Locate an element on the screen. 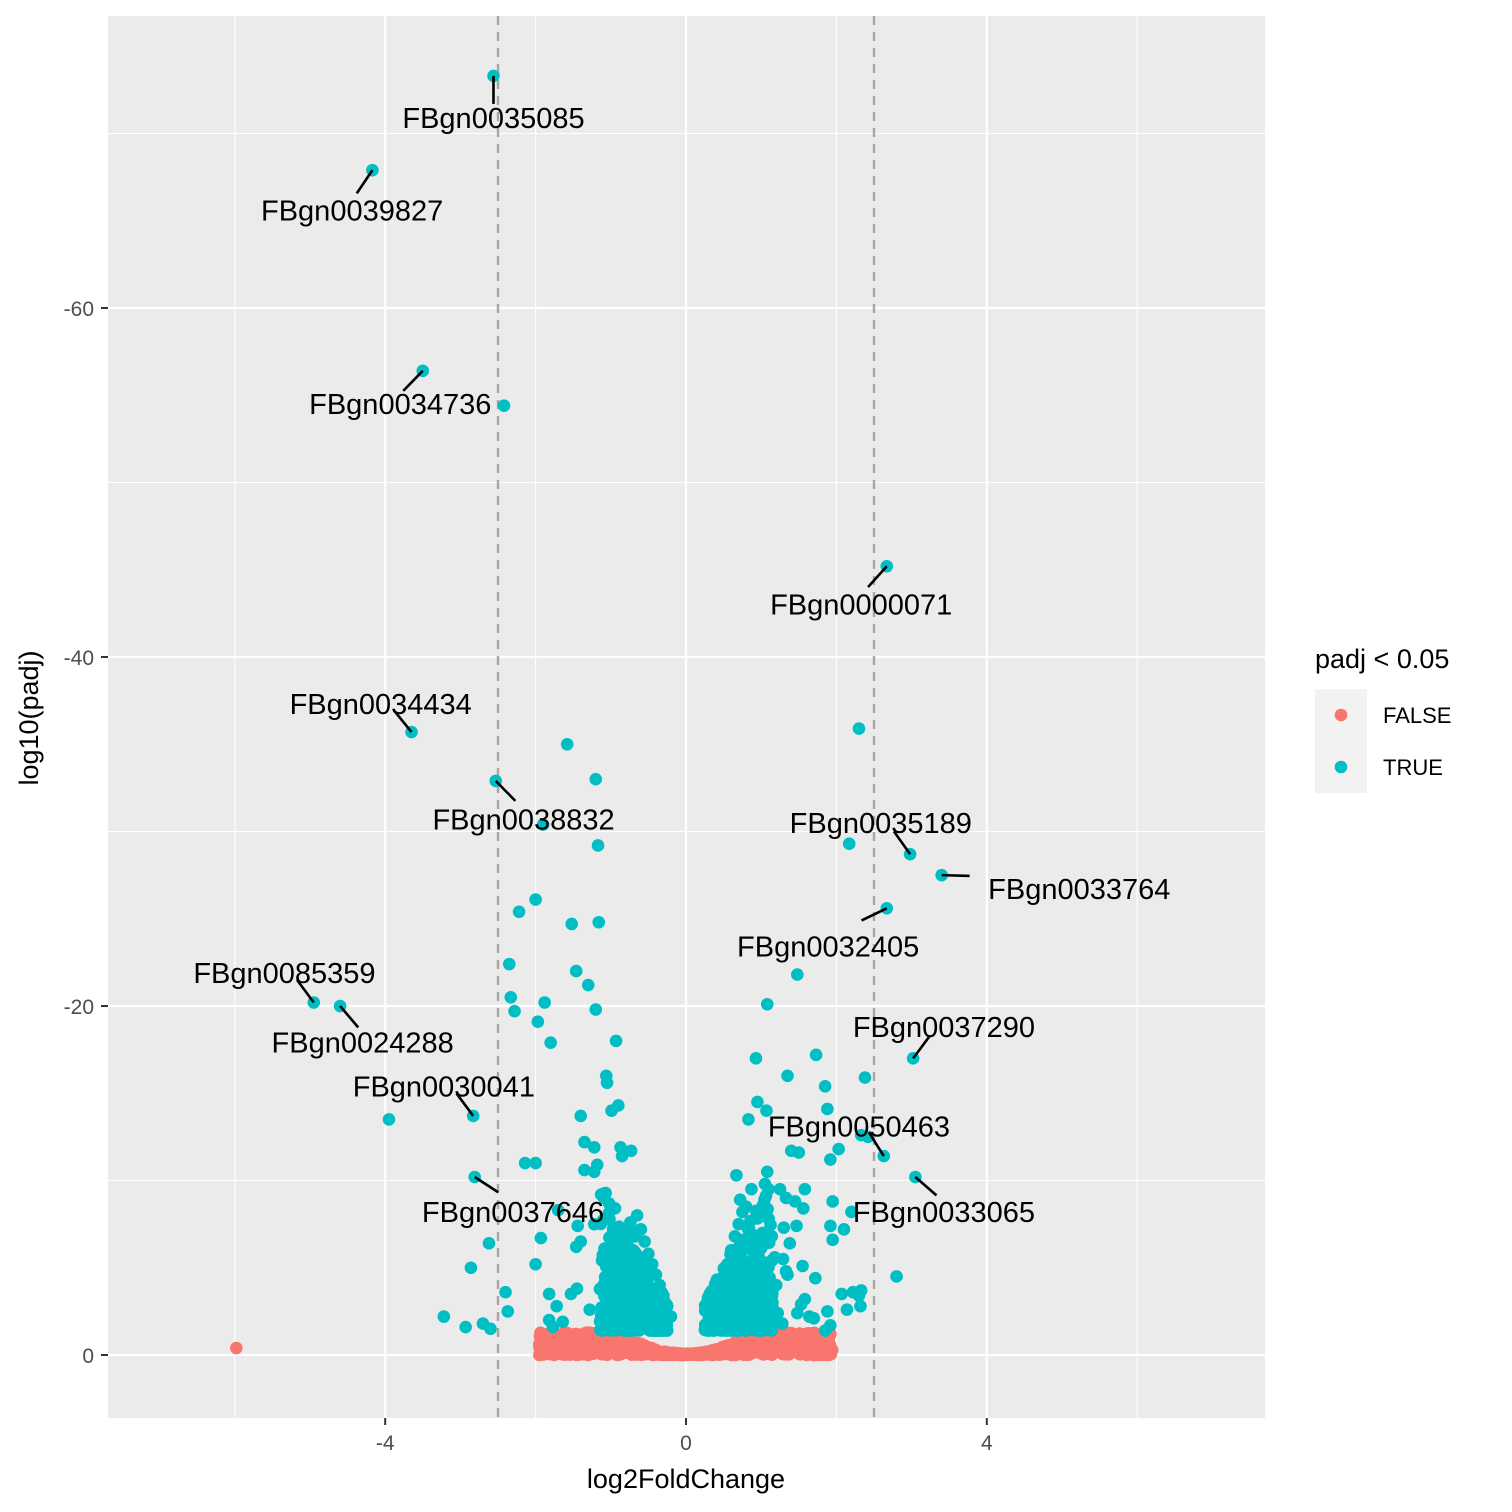 This screenshot has width=1512, height=1512. gene-label: FBgn0037646 is located at coordinates (513, 1213).